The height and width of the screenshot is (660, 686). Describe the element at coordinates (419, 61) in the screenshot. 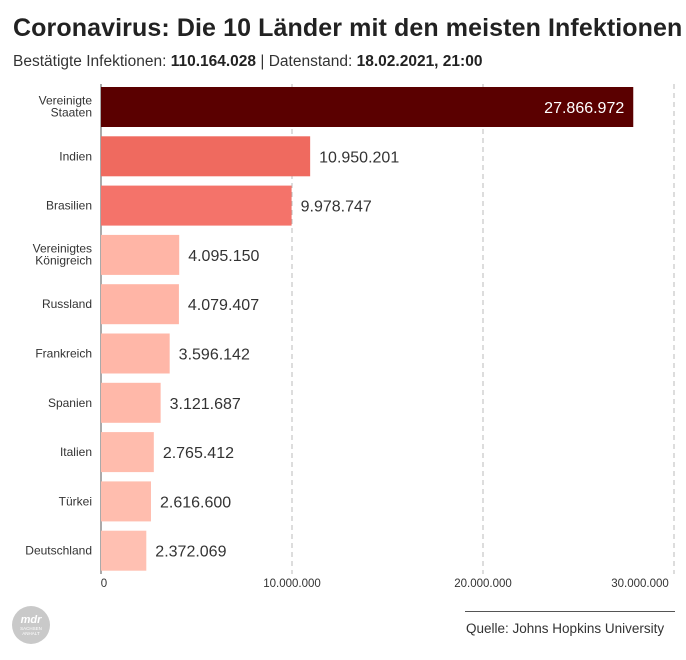

I see `data-date: 18.02.2021, 21:00` at that location.